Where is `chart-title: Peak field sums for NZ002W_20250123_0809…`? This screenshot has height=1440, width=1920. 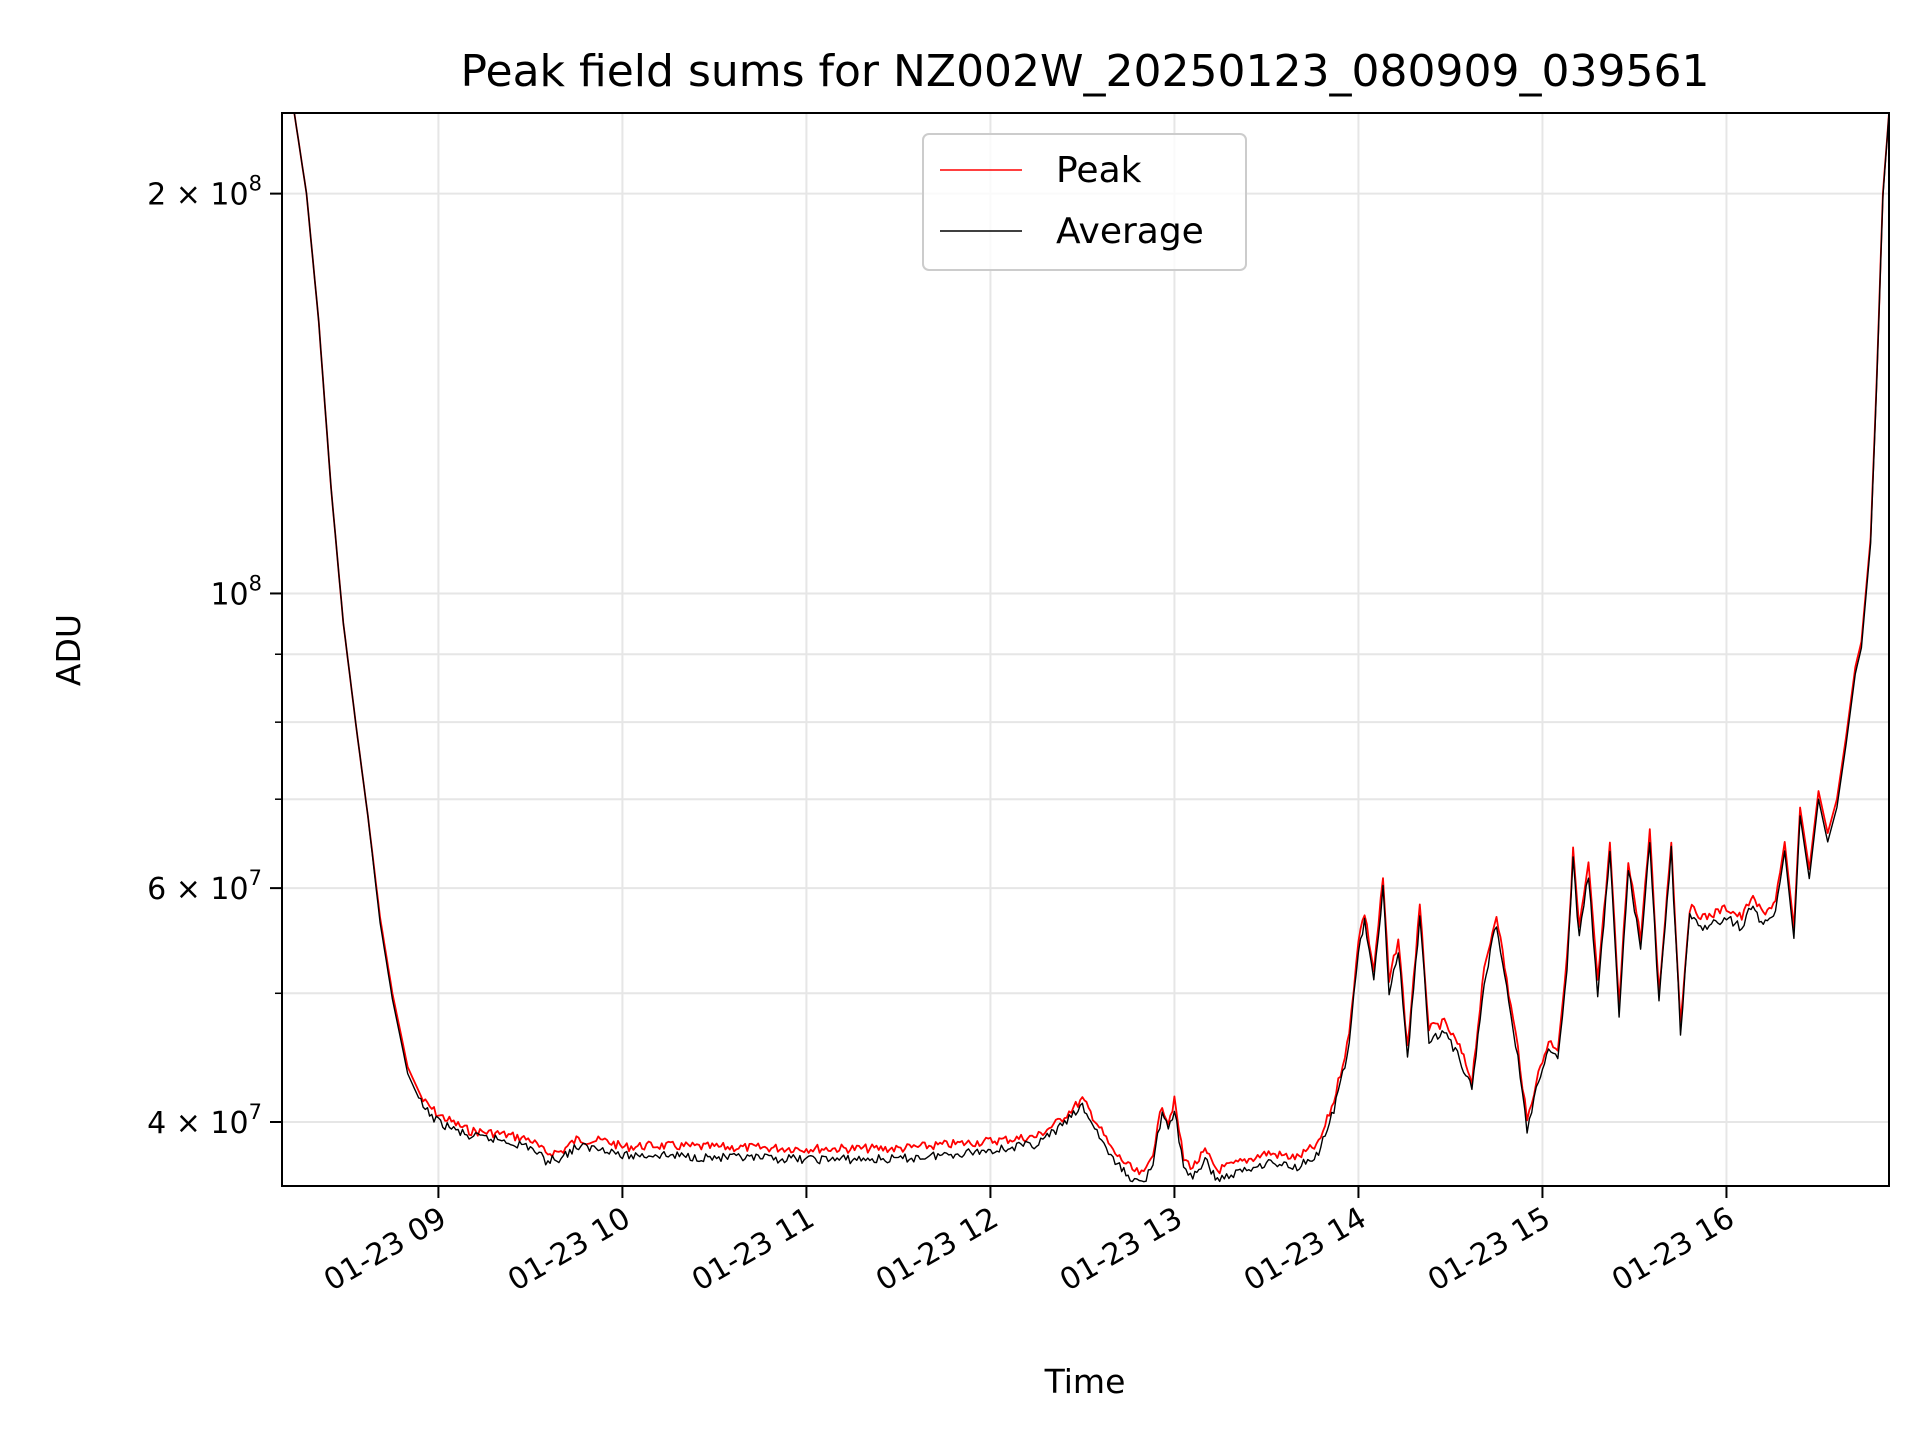
chart-title: Peak field sums for NZ002W_20250123_0809… is located at coordinates (1085, 71).